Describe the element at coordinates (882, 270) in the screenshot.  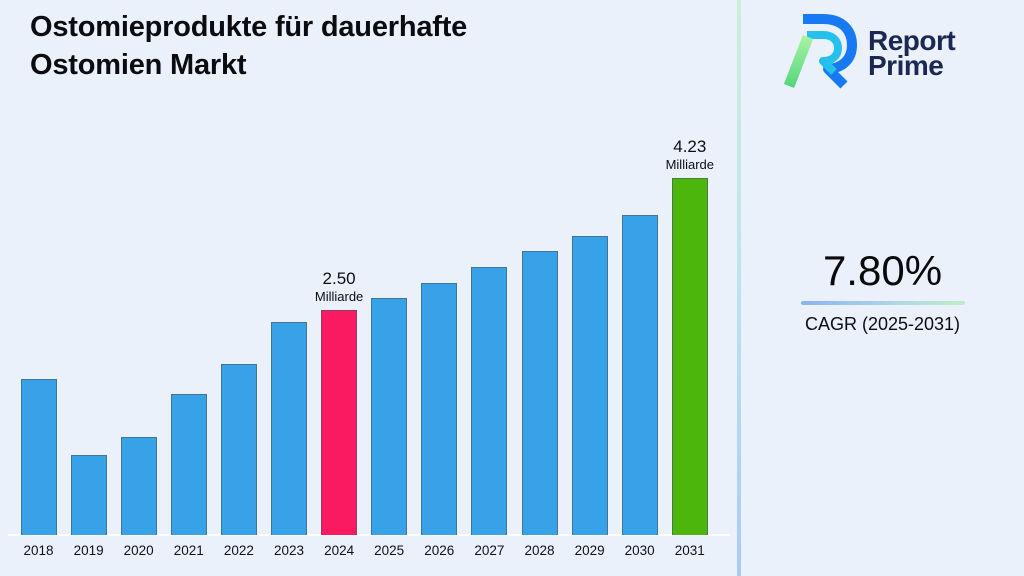
I see `cagr-value: 7.80%` at that location.